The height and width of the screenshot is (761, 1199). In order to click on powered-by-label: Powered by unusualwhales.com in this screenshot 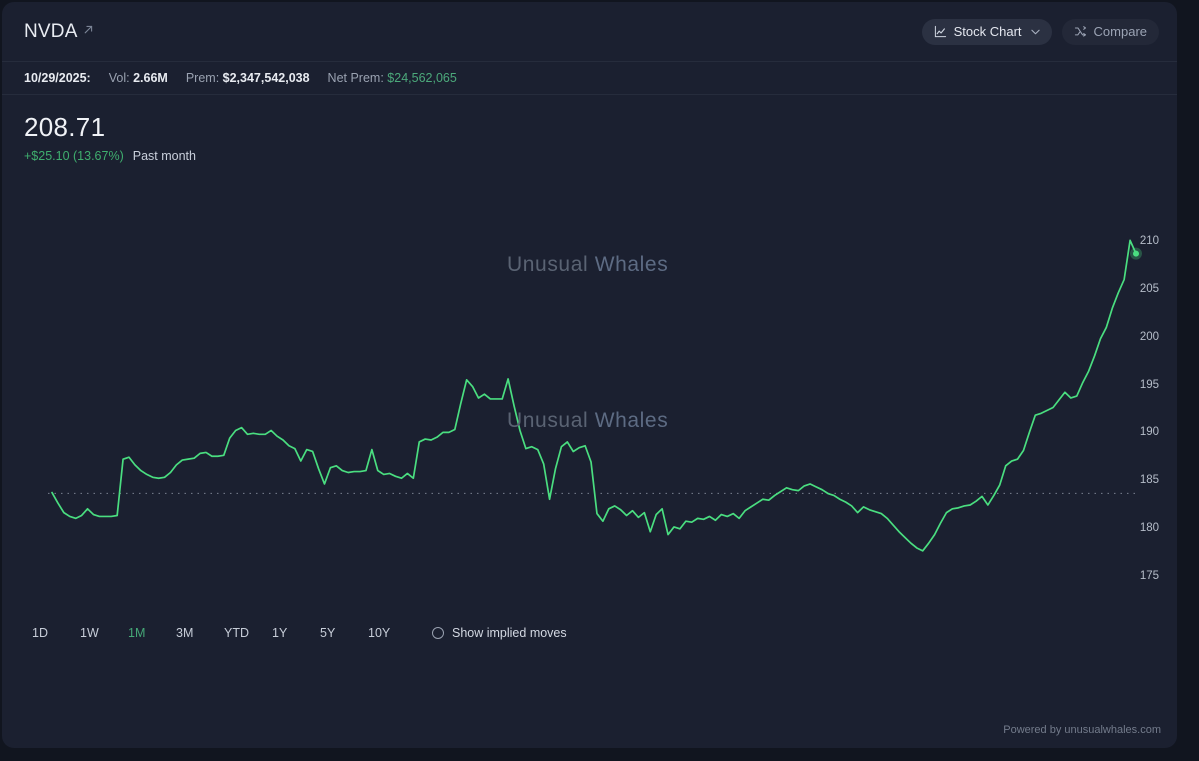, I will do `click(1082, 730)`.